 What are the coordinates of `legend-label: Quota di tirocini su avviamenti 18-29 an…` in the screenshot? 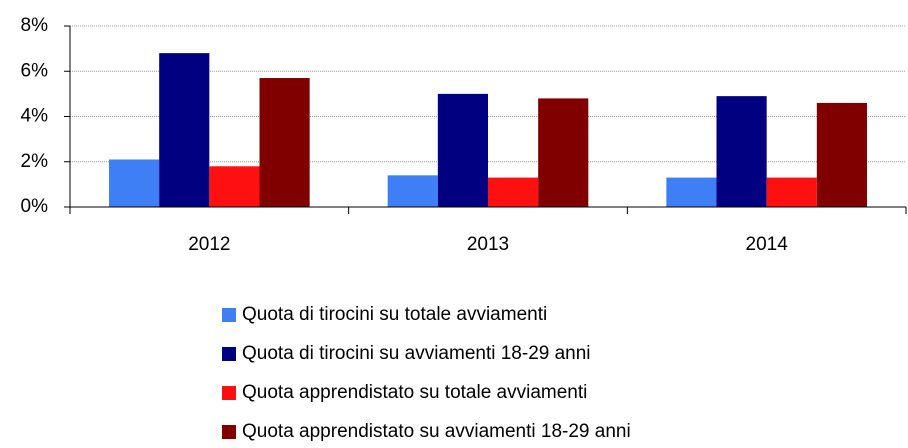 It's located at (416, 353).